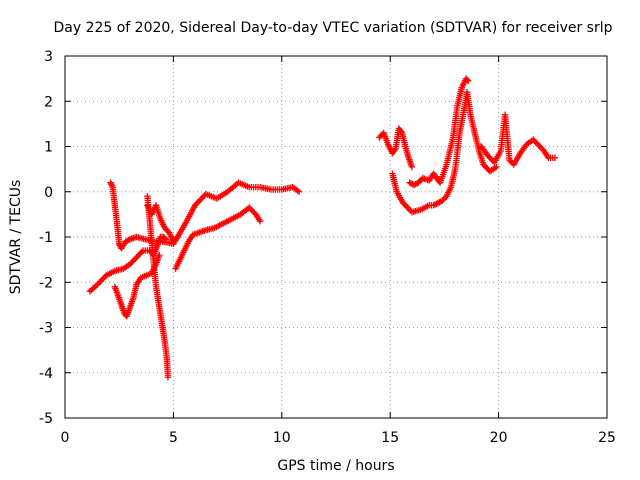 This screenshot has width=640, height=480. Describe the element at coordinates (46, 283) in the screenshot. I see `y-tick-label: -2` at that location.